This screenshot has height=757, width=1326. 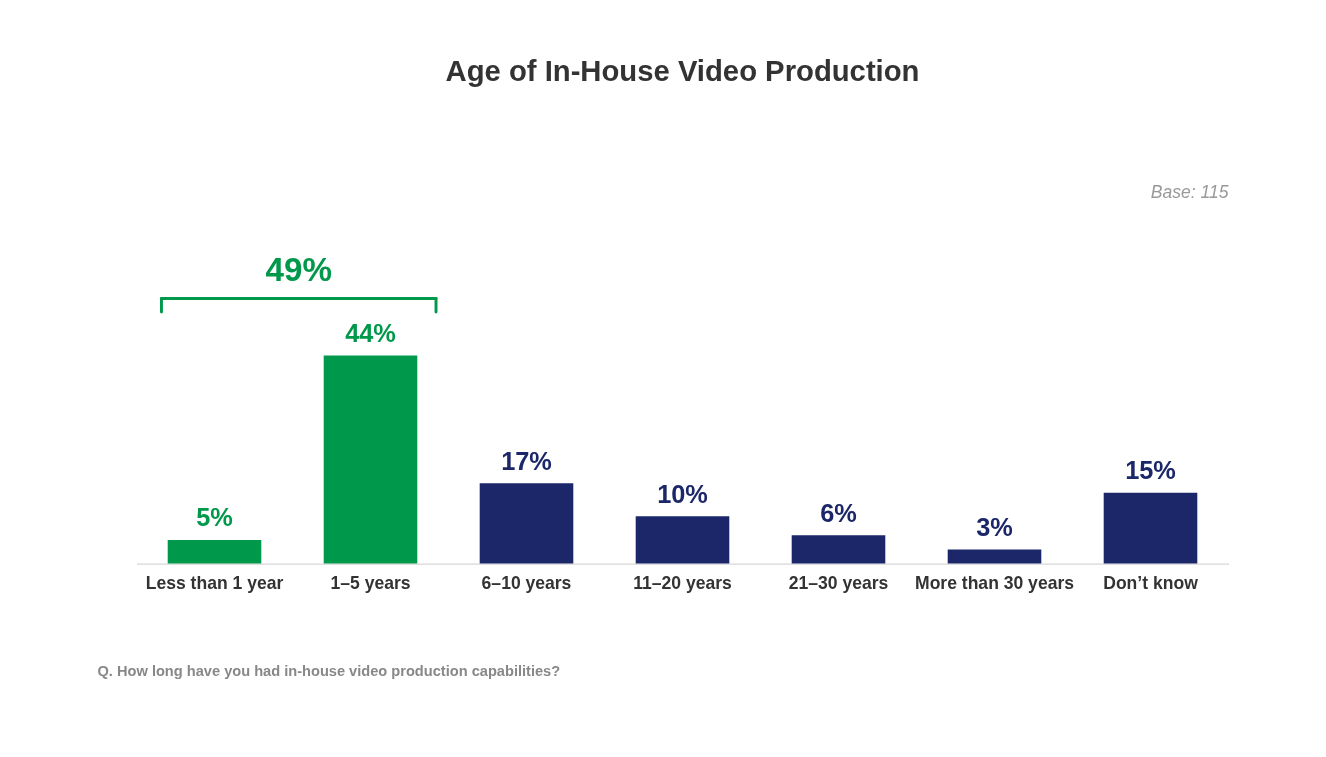 I want to click on data-label: 15%, so click(x=1150, y=470).